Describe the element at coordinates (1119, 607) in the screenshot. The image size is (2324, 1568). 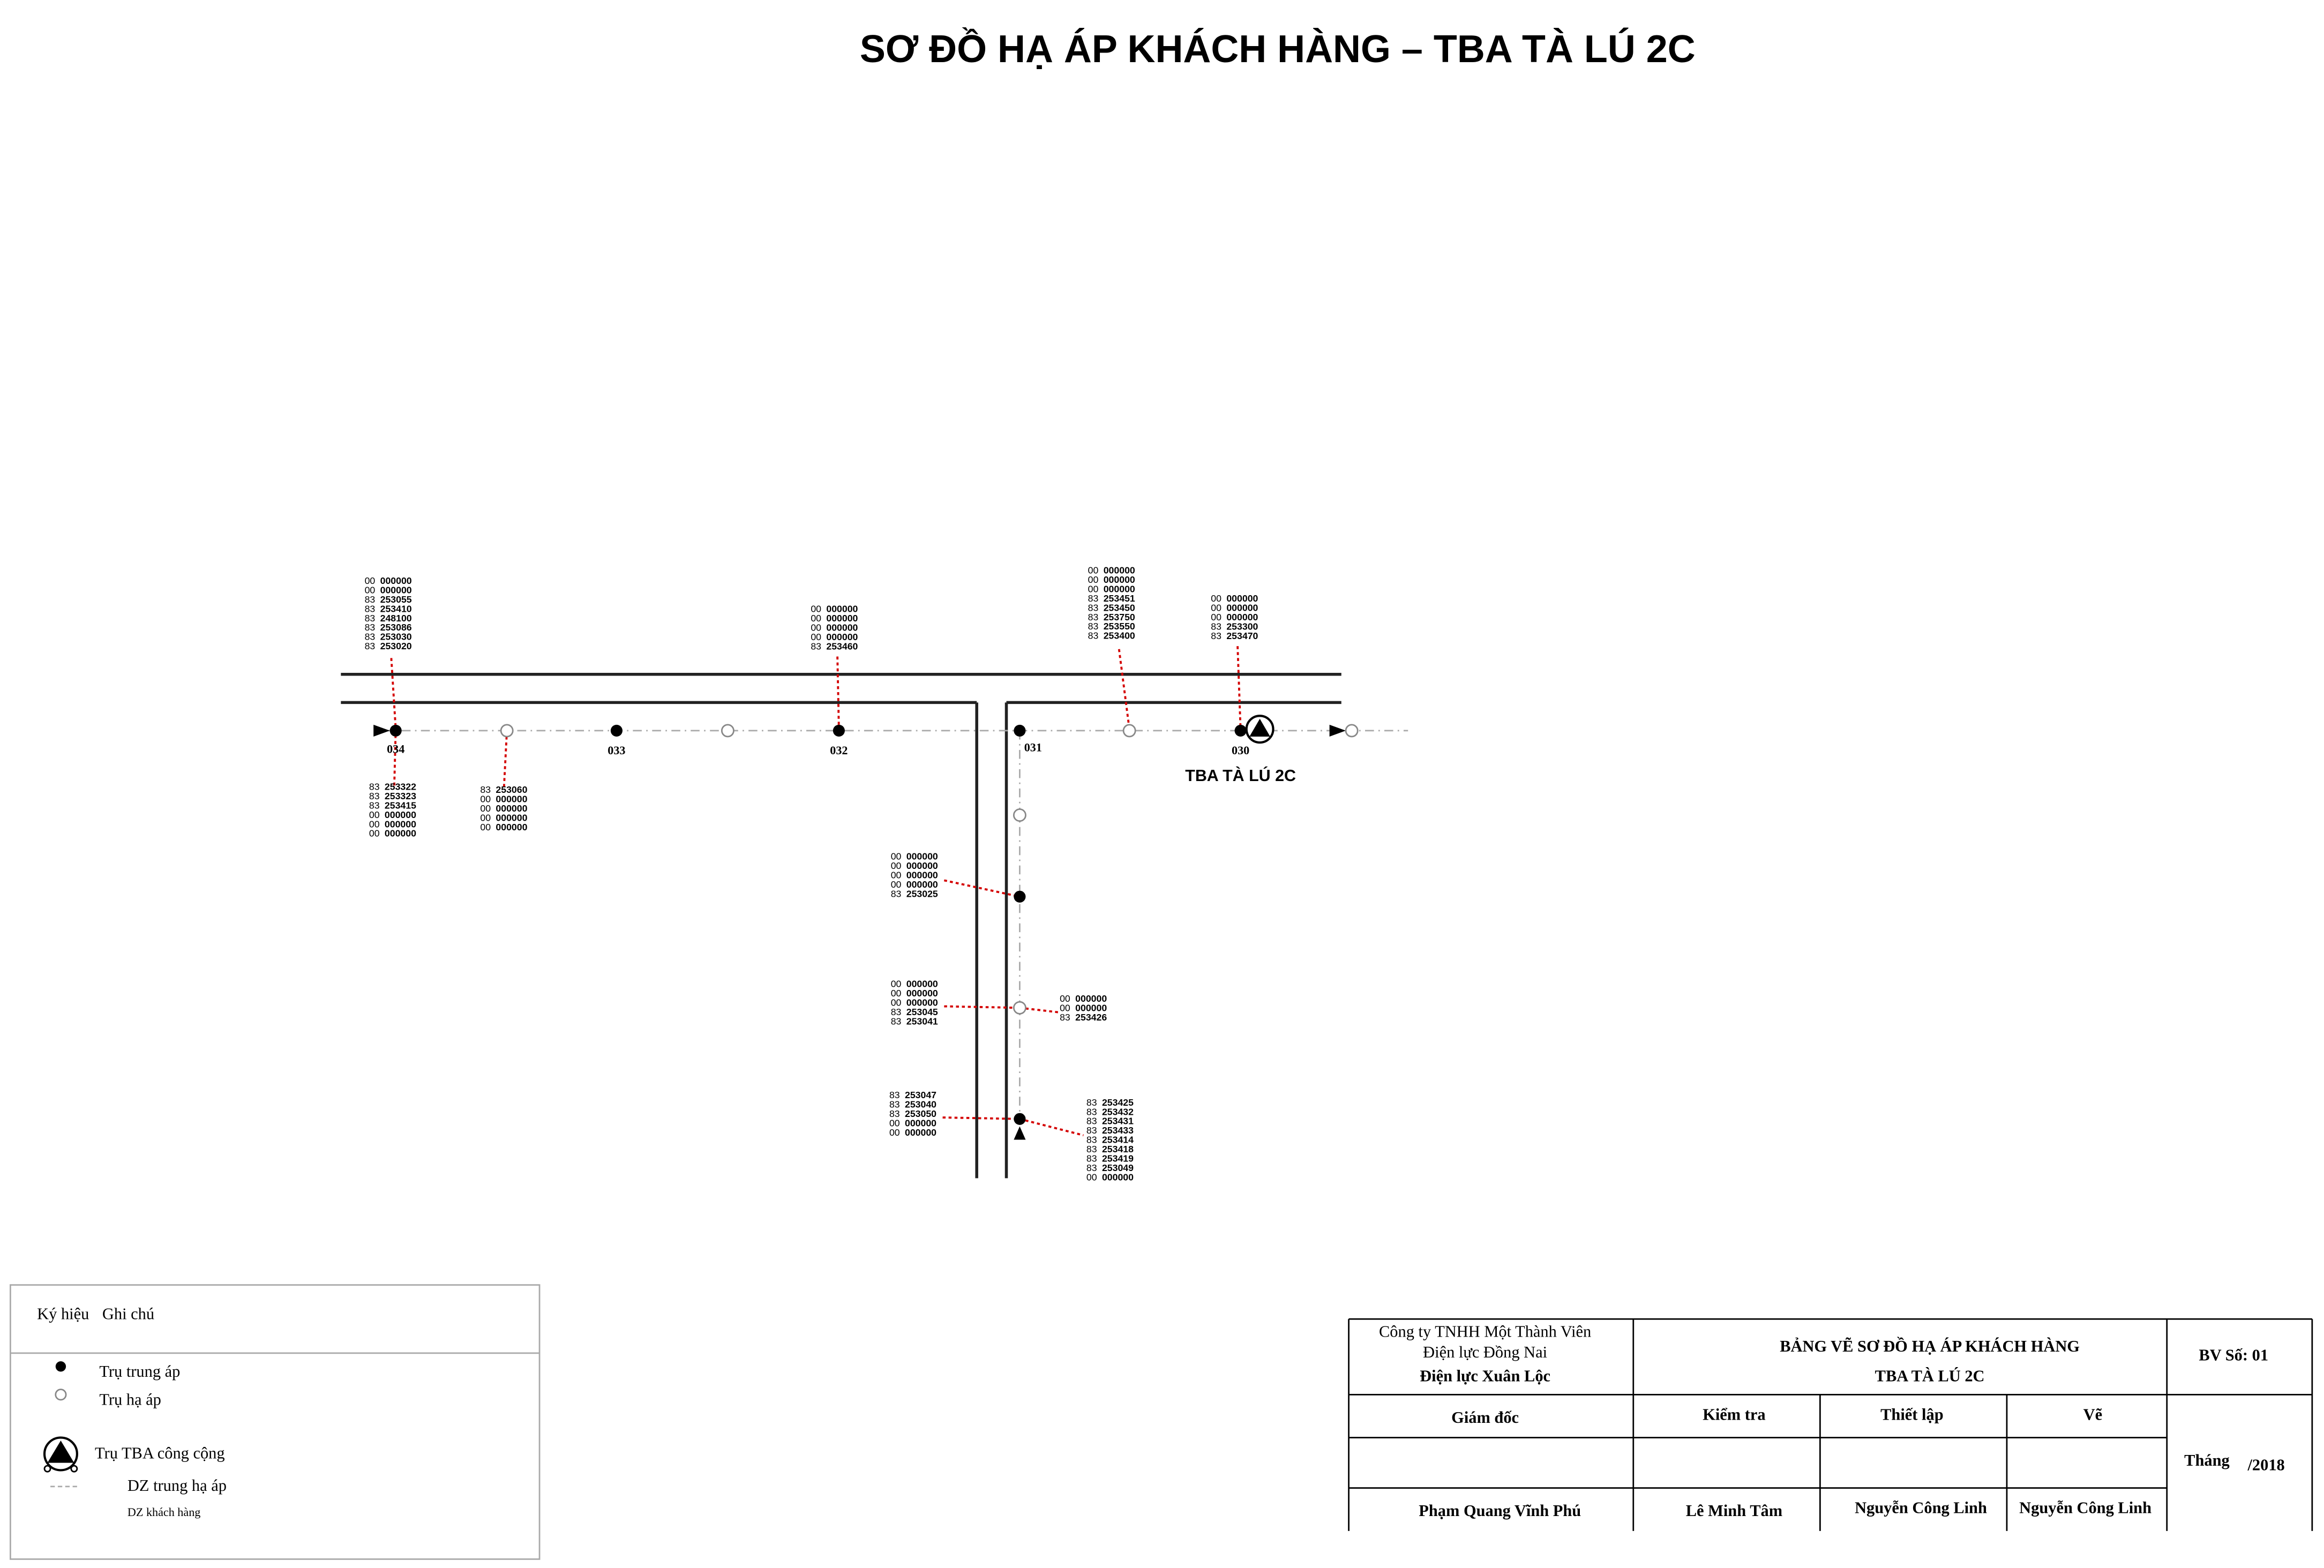
I see `meter-code: 253450` at that location.